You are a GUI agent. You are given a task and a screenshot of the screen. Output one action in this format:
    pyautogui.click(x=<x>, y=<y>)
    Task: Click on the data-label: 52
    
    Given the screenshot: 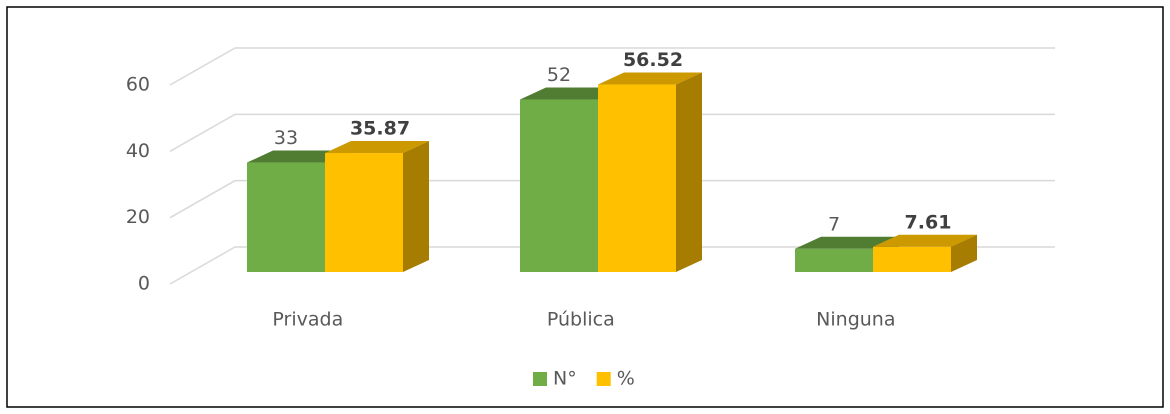 What is the action you would take?
    pyautogui.click(x=559, y=75)
    